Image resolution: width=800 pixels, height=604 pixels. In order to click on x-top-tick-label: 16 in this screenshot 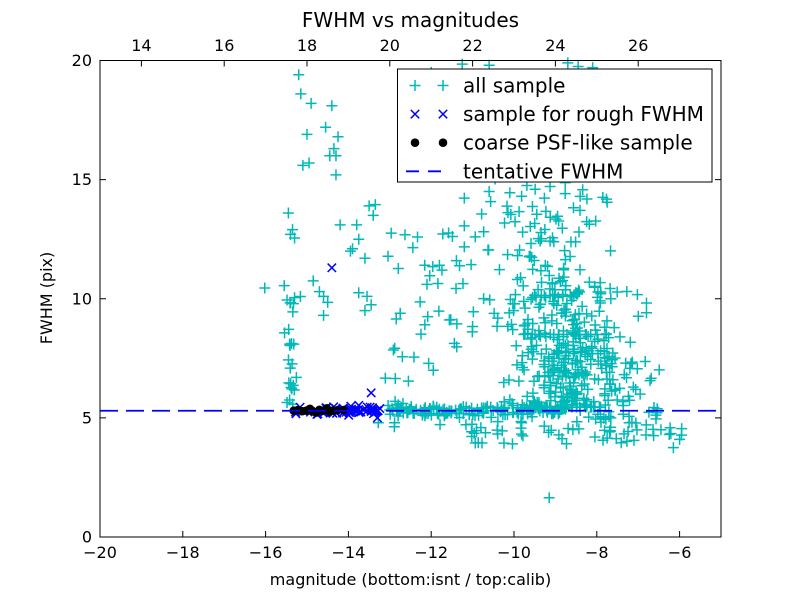, I will do `click(224, 45)`.